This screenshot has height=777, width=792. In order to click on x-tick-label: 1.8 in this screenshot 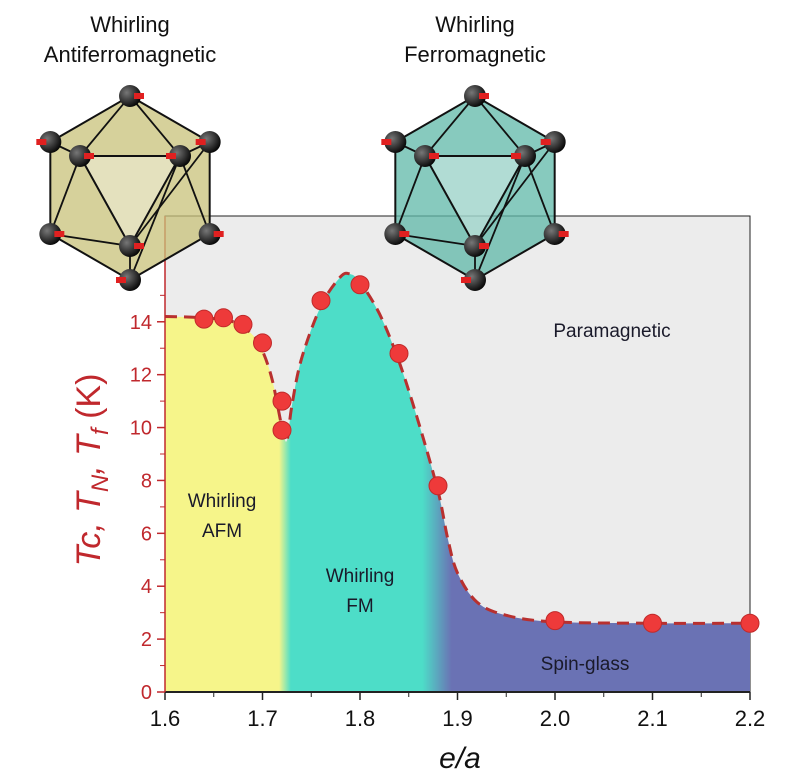, I will do `click(360, 718)`.